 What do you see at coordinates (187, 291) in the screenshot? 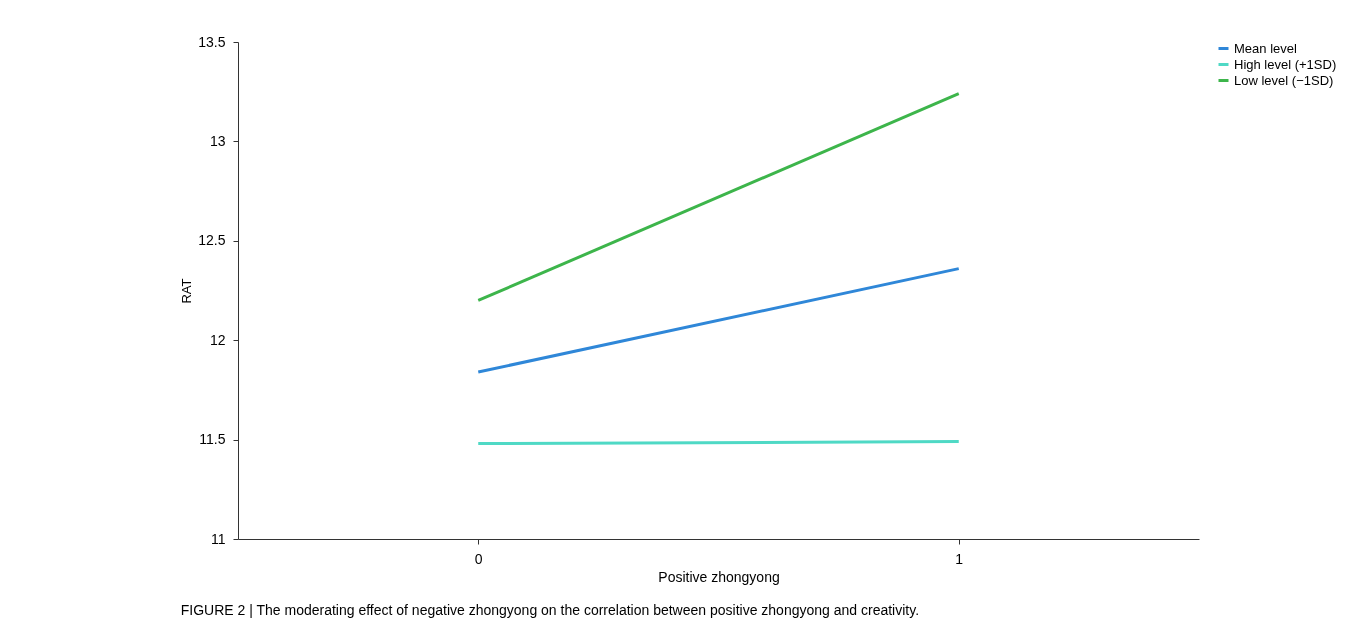
I see `y-axis-title: RAT` at bounding box center [187, 291].